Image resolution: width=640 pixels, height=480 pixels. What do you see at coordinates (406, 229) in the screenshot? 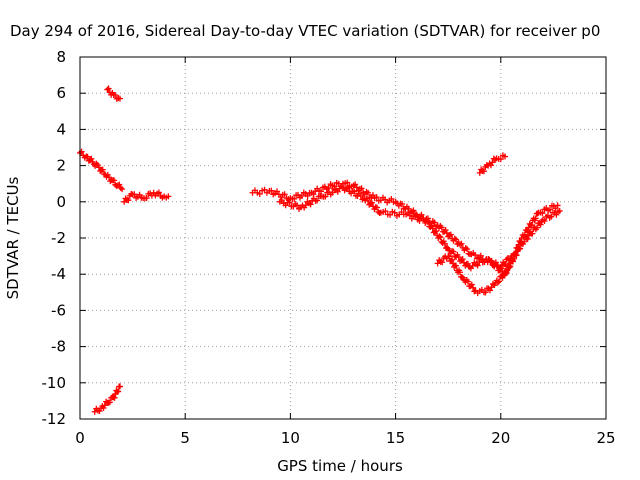
I see `series-segment-e` at bounding box center [406, 229].